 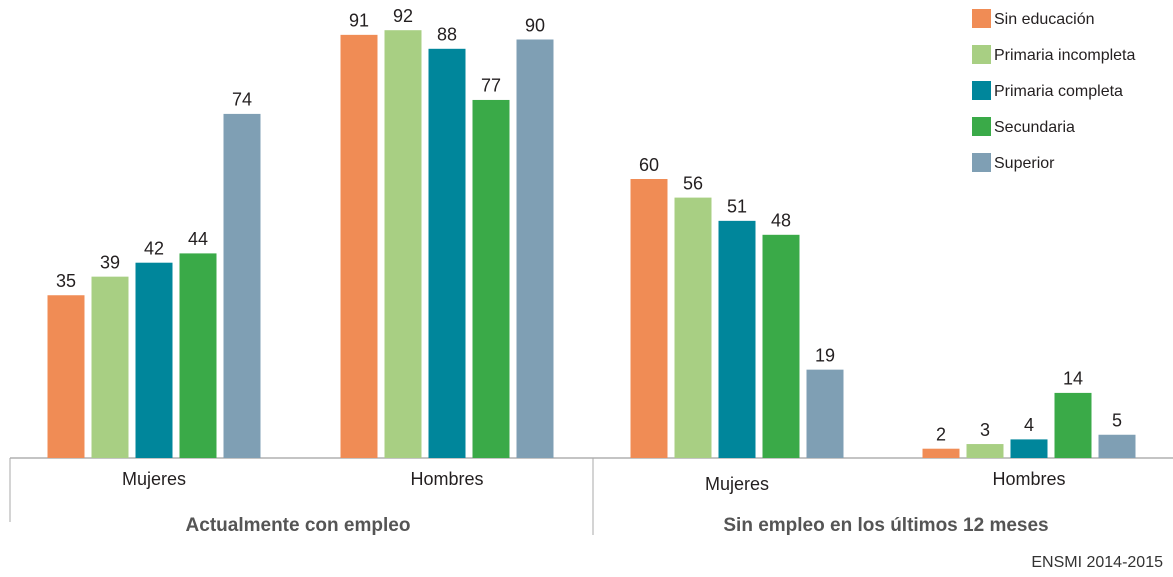 I want to click on data-label: 91, so click(x=359, y=21).